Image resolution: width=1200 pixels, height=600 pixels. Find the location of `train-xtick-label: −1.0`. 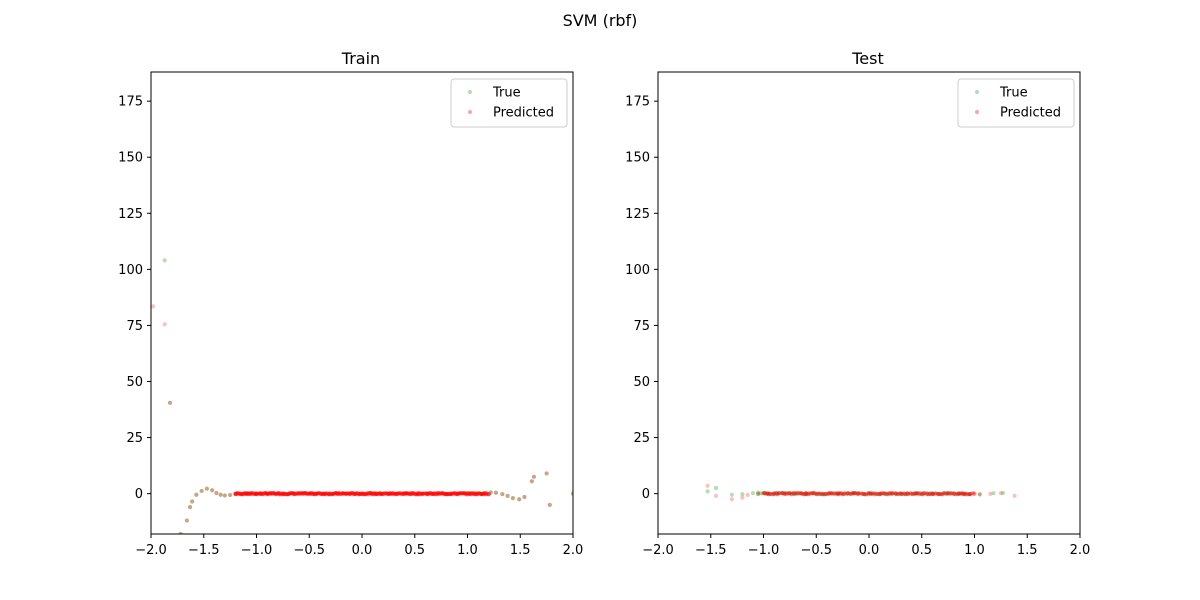

train-xtick-label: −1.0 is located at coordinates (257, 550).